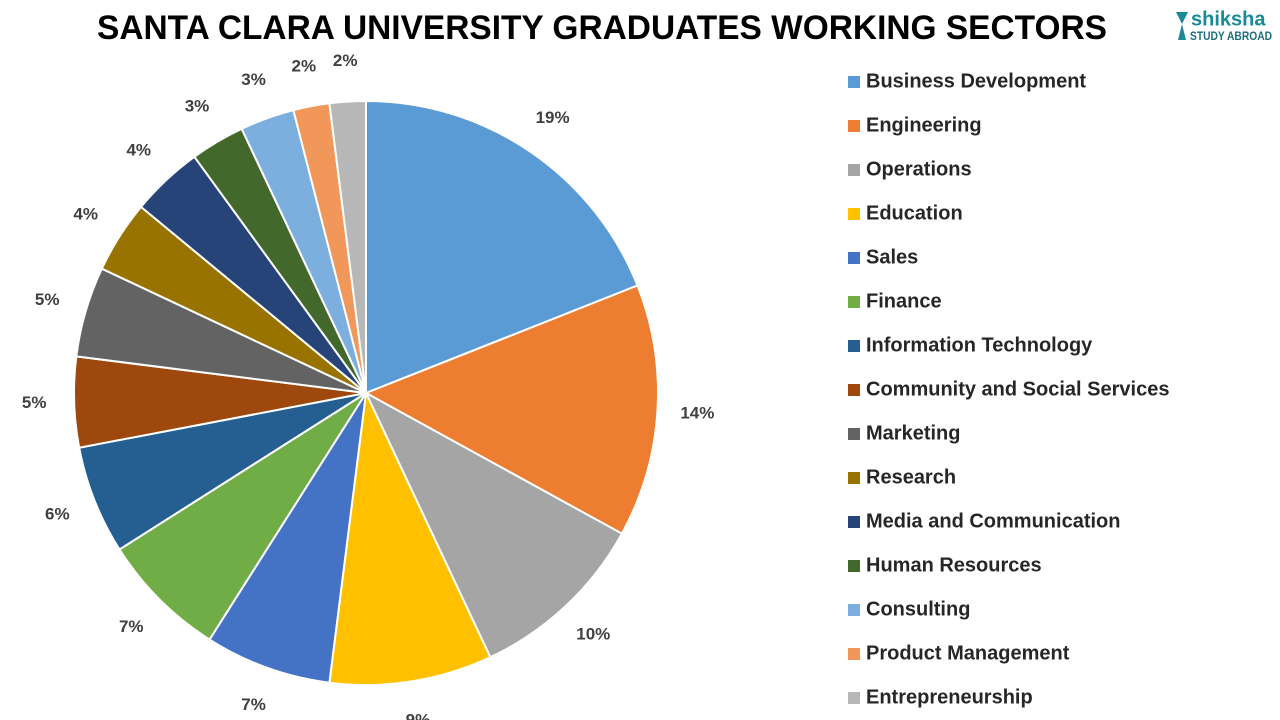  What do you see at coordinates (918, 609) in the screenshot?
I see `legend-label: Consulting` at bounding box center [918, 609].